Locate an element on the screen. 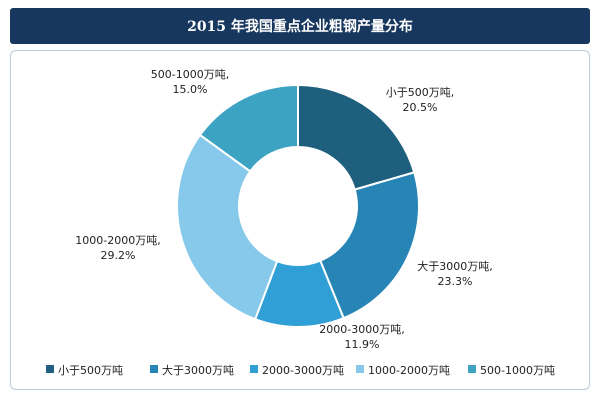 This screenshot has width=600, height=400. legend-label-0: 小于500万吨 is located at coordinates (90, 370).